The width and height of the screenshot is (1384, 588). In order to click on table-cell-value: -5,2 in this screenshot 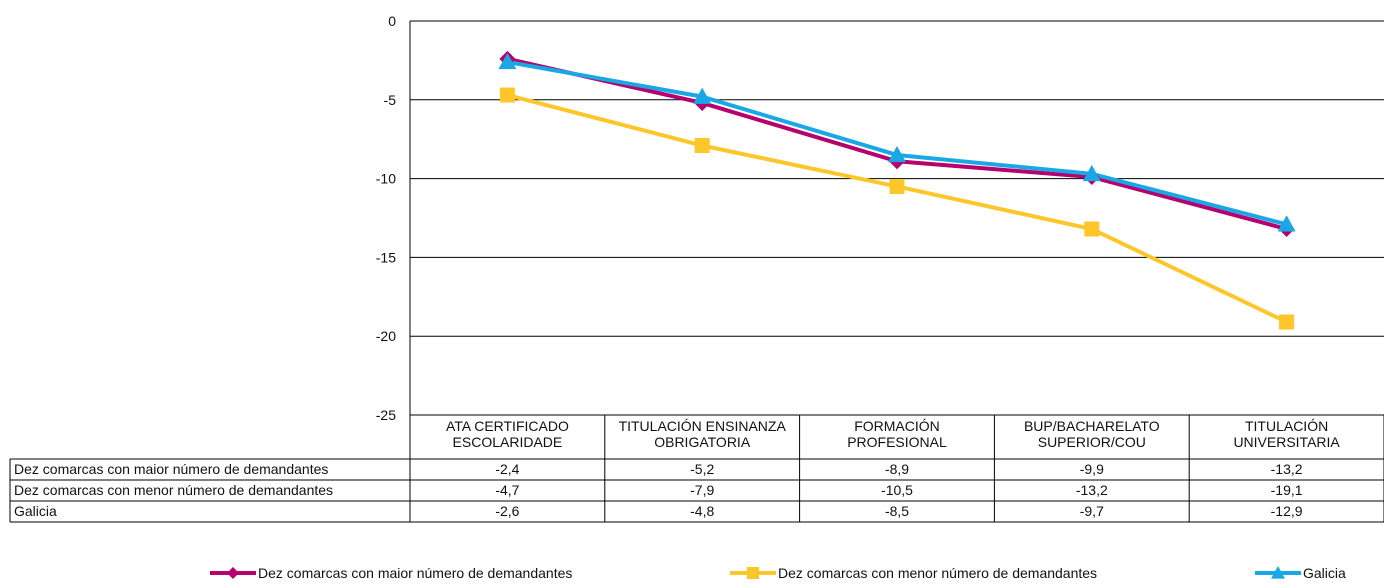, I will do `click(702, 469)`.